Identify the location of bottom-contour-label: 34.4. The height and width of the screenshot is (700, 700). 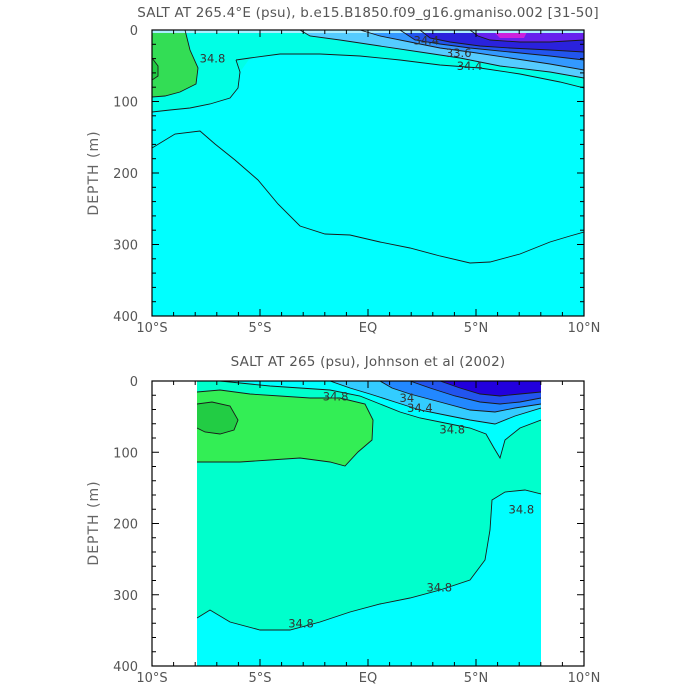
(420, 408).